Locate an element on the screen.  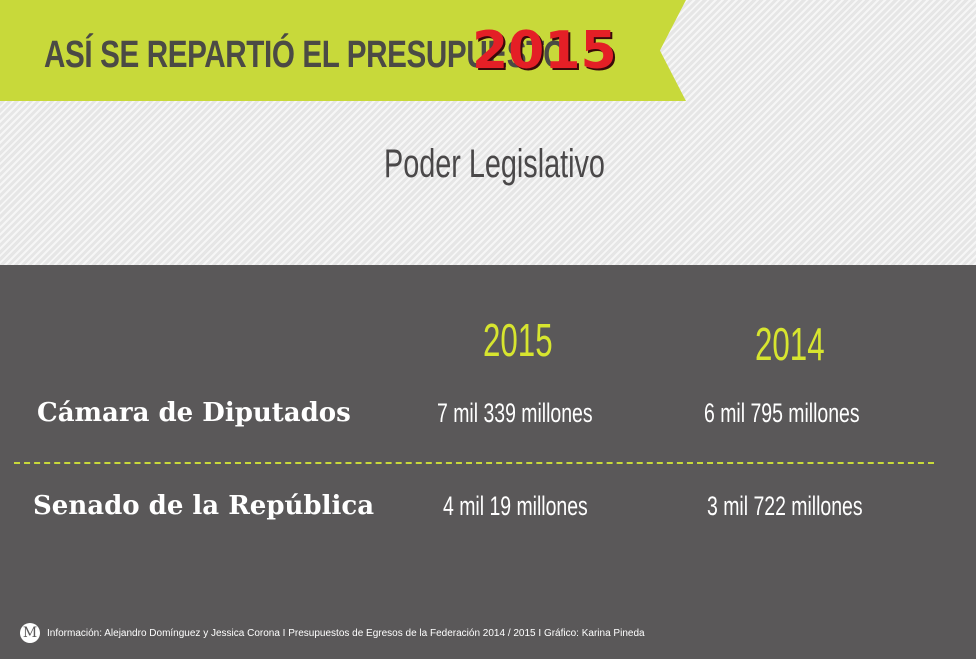
milenio-logo: M is located at coordinates (30, 633).